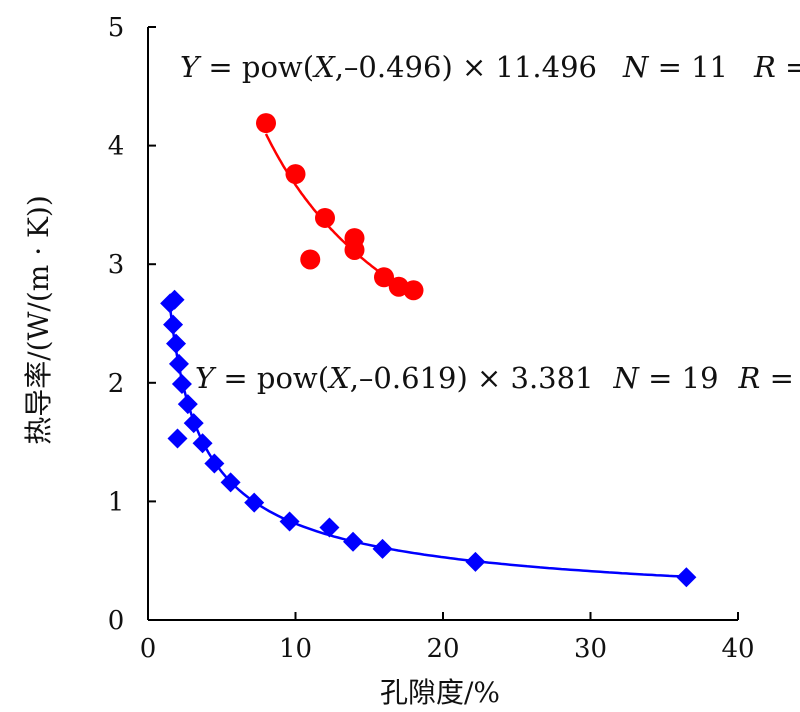  Describe the element at coordinates (116, 147) in the screenshot. I see `y-tick-label: 4` at that location.